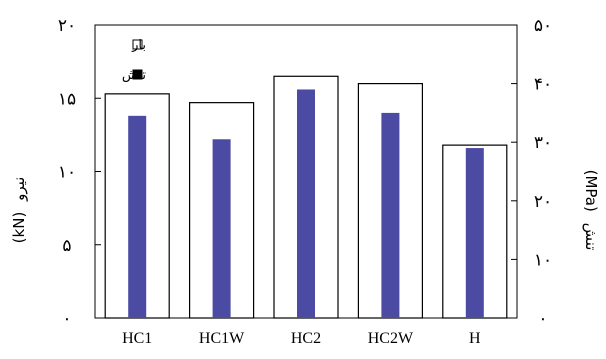 Image resolution: width=606 pixels, height=359 pixels. What do you see at coordinates (19, 228) in the screenshot?
I see `left-axis-unit: (kN)` at bounding box center [19, 228].